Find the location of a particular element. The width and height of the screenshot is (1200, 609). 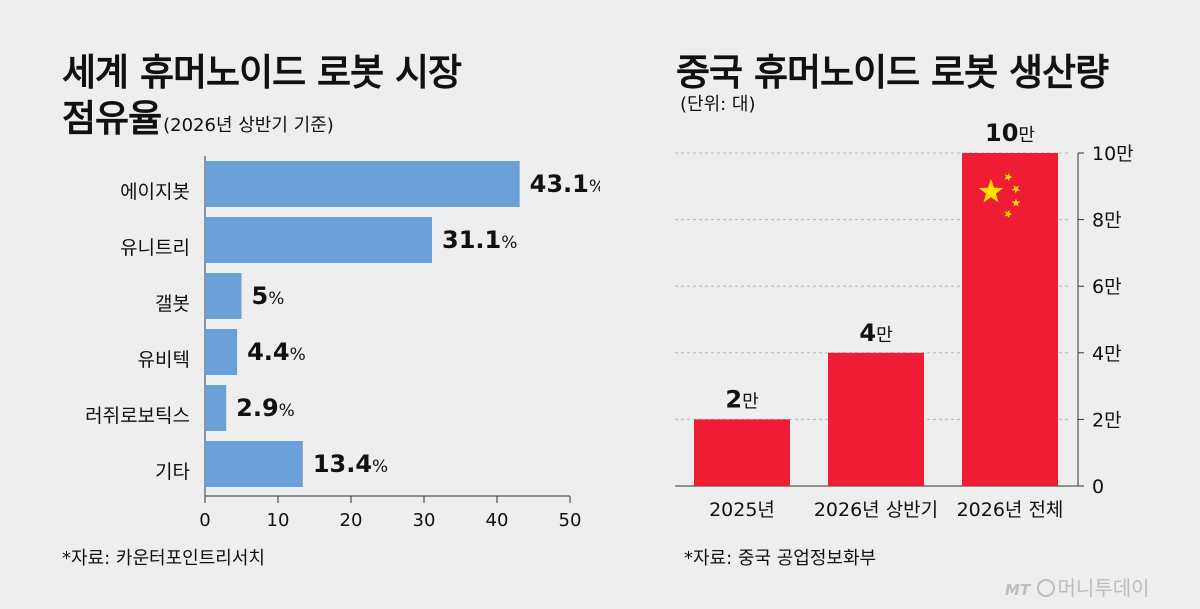

production-value-label: 2만 is located at coordinates (741, 399).